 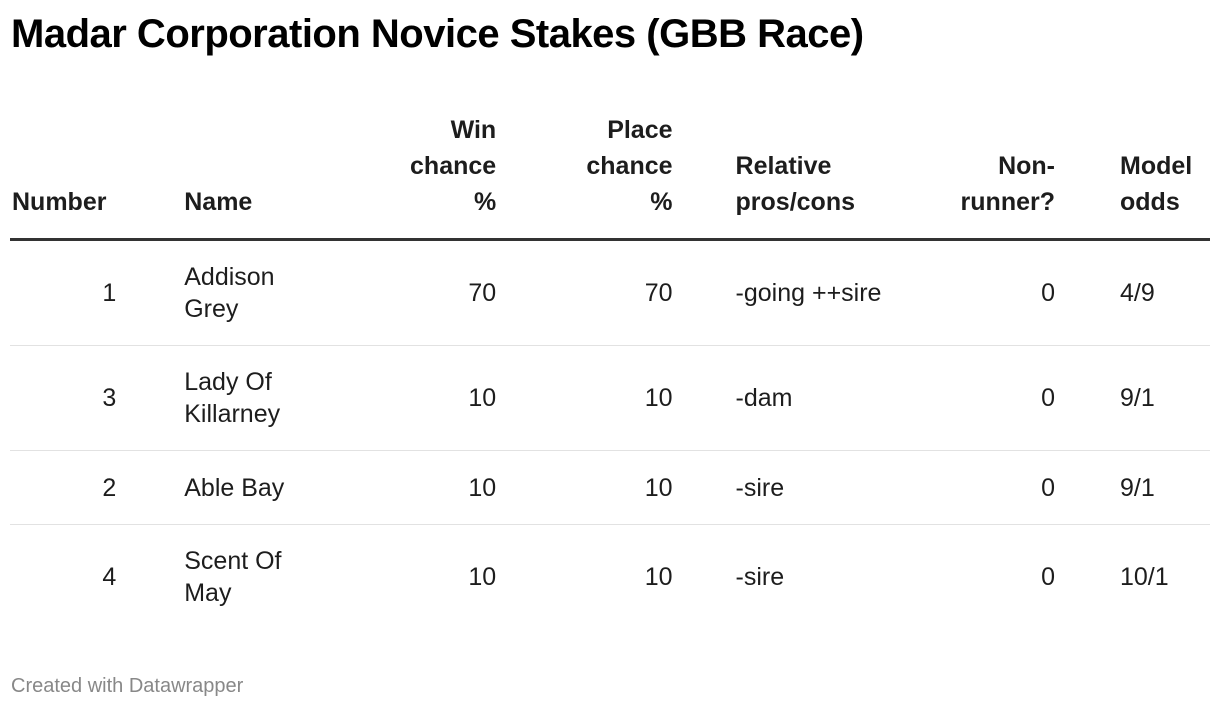 I want to click on cell-number: 4, so click(x=109, y=577).